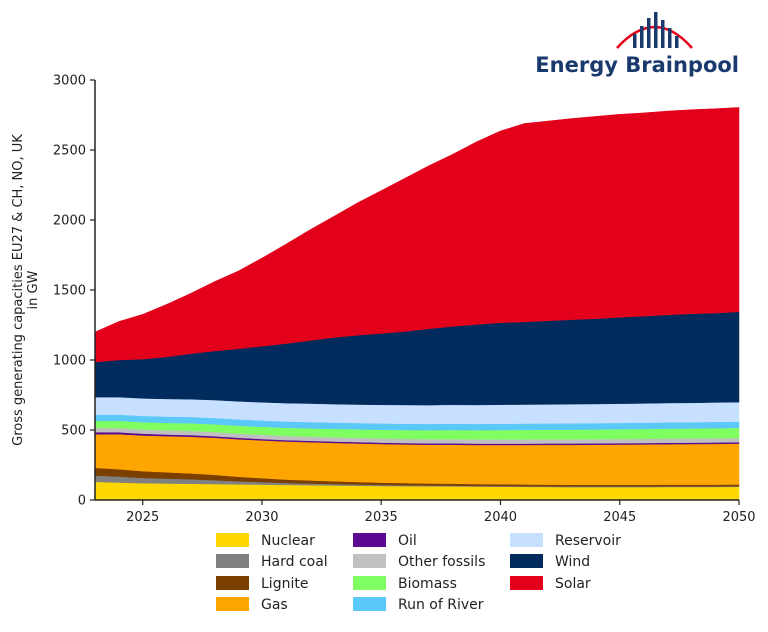 The image size is (768, 632). I want to click on legend-label: Lignite, so click(284, 584).